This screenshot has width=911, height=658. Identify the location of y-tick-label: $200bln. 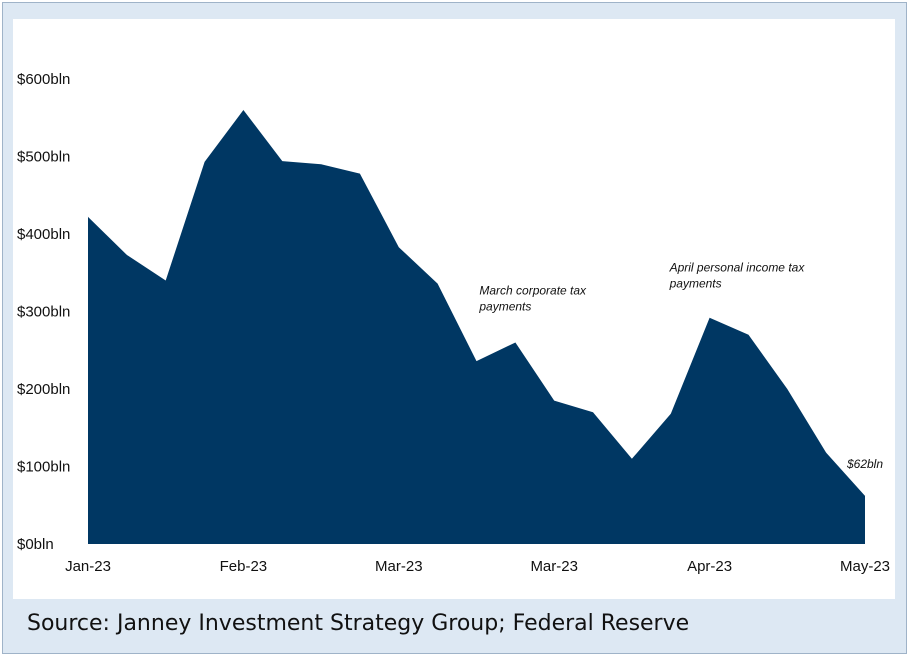
(43, 389).